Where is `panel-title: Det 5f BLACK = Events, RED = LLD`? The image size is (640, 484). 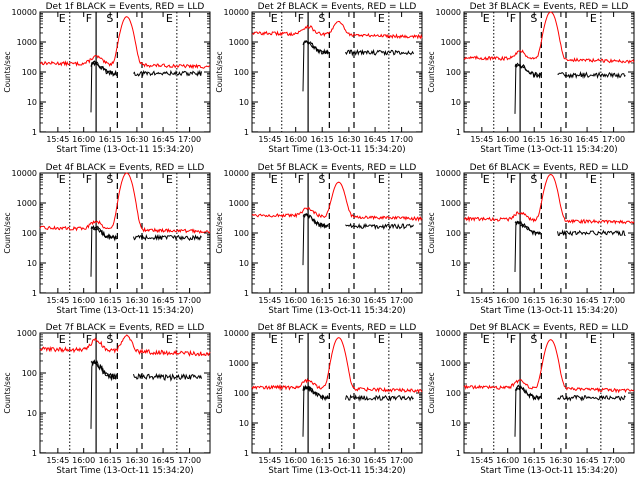
panel-title: Det 5f BLACK = Events, RED = LLD is located at coordinates (337, 168).